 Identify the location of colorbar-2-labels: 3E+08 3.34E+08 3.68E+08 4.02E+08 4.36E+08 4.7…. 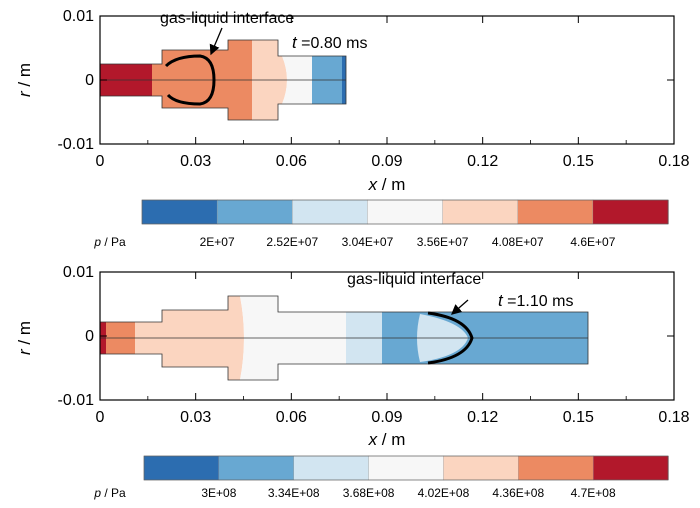
(408, 493).